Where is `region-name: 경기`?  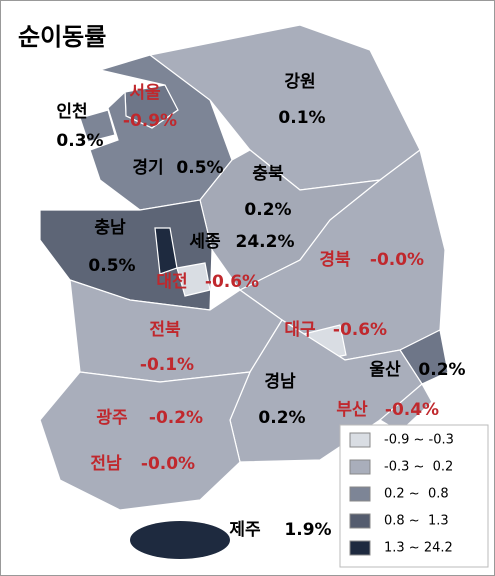 region-name: 경기 is located at coordinates (147, 168).